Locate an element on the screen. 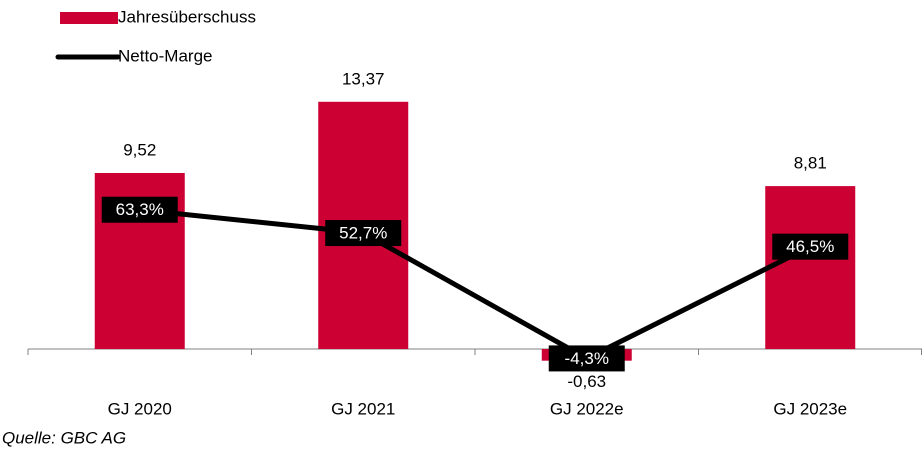 The image size is (922, 454). bar-value-label: -0,63 is located at coordinates (586, 381).